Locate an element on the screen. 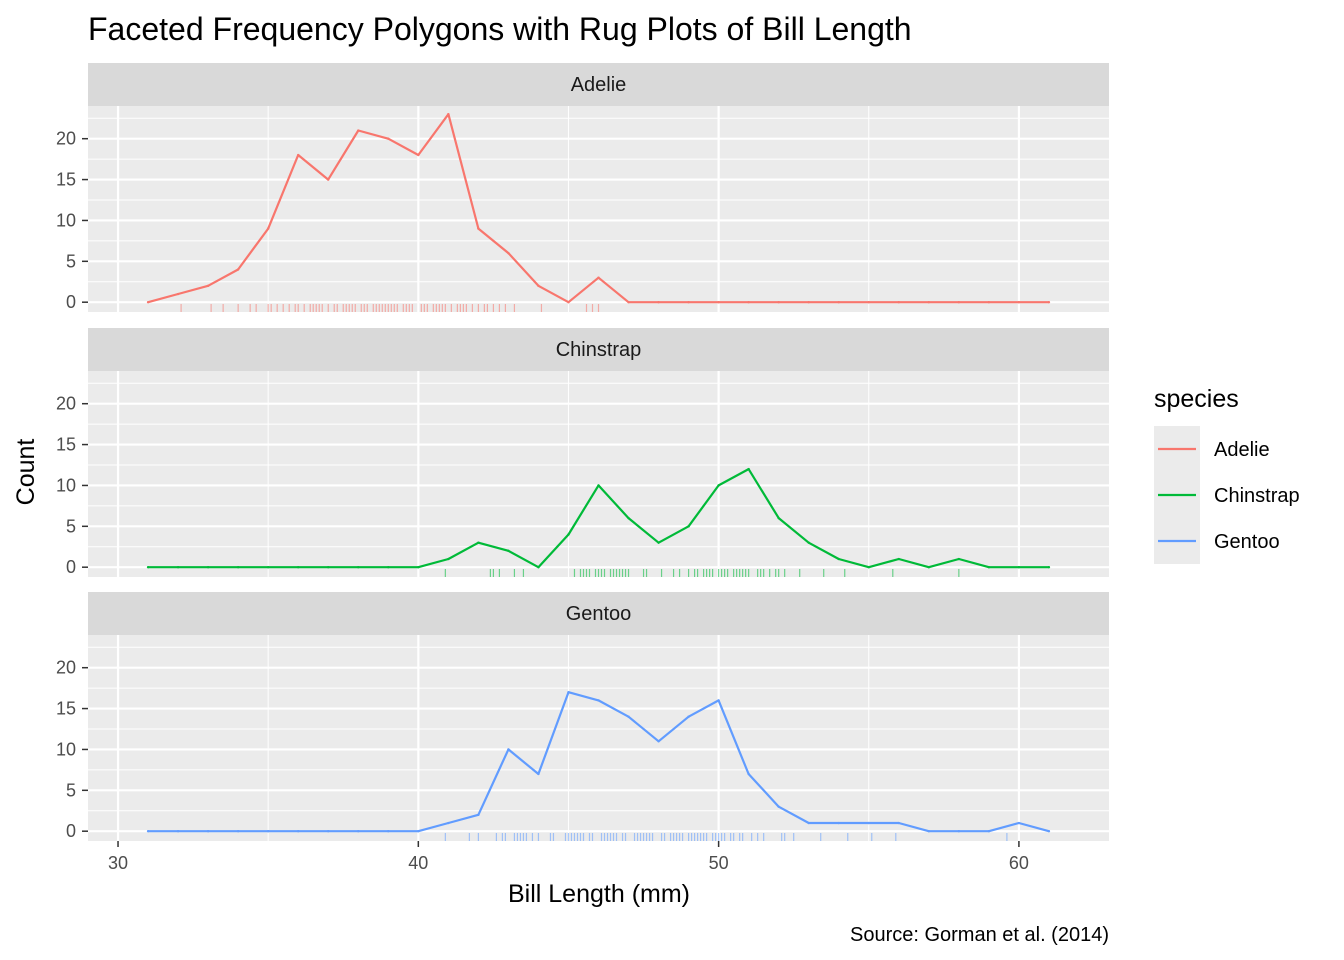 The height and width of the screenshot is (960, 1344). caption: Source: Gorman et al. (2014) is located at coordinates (979, 935).